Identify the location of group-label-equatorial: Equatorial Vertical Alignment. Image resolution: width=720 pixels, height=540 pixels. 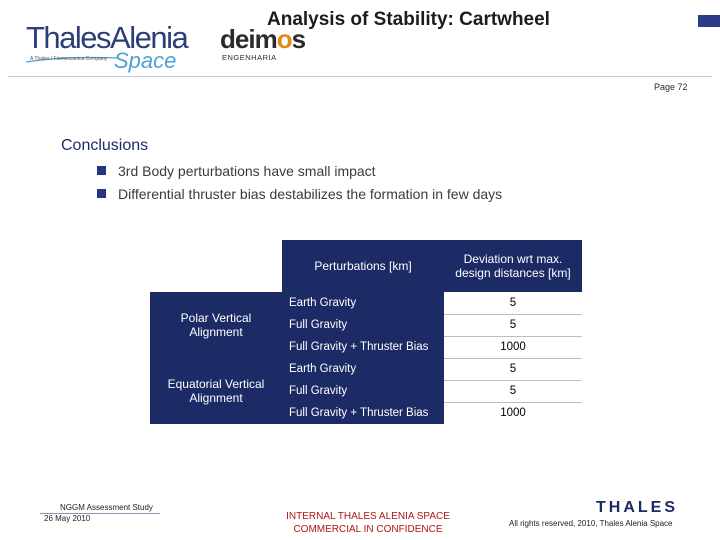
(216, 391).